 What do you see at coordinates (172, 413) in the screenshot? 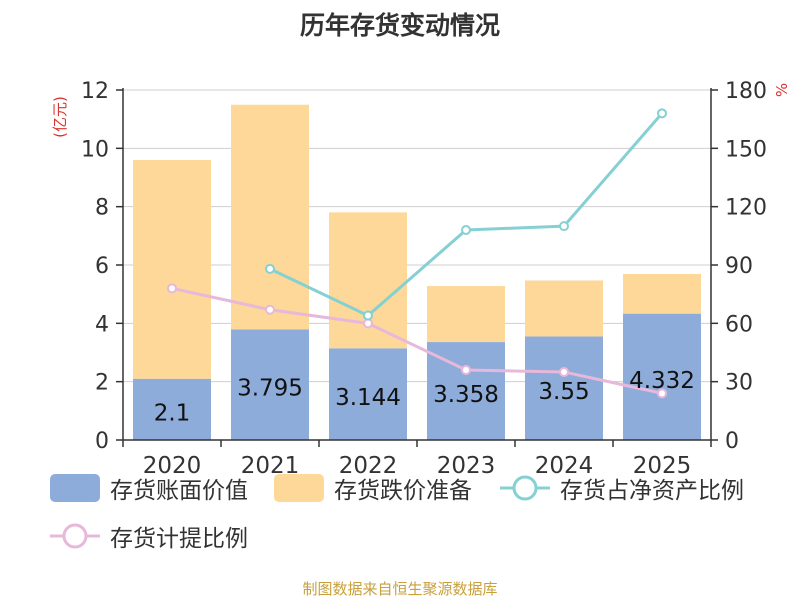
I see `data-label-book-value: 2.1` at bounding box center [172, 413].